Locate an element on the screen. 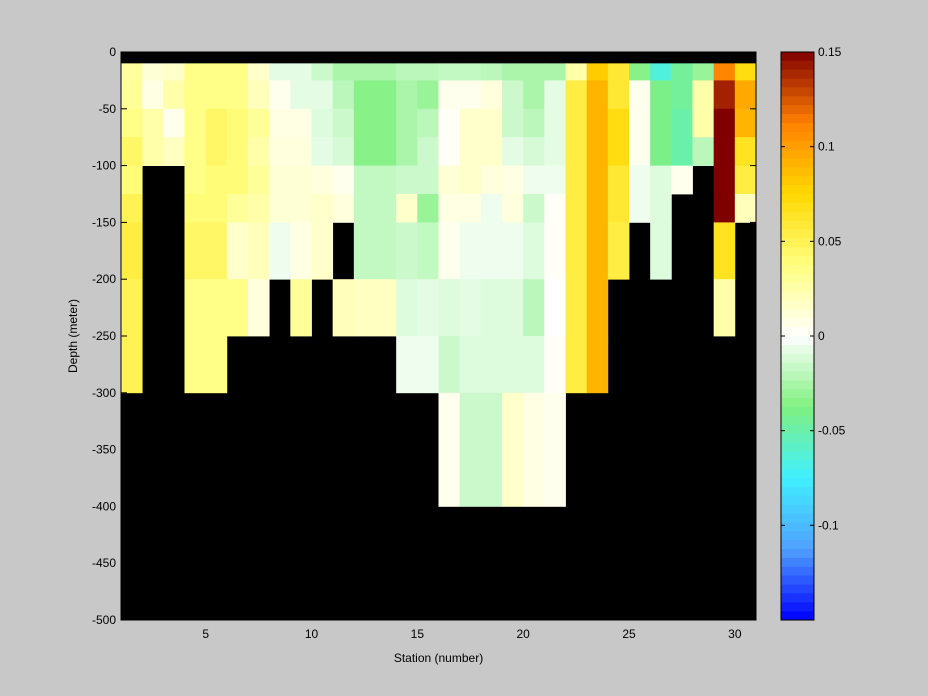 The height and width of the screenshot is (696, 928). x-tick-label: 20 is located at coordinates (523, 634).